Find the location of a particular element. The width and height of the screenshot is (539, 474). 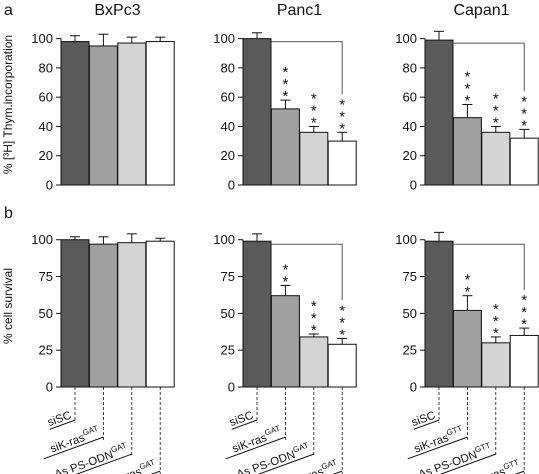

chart-title: Capan1 is located at coordinates (481, 10).